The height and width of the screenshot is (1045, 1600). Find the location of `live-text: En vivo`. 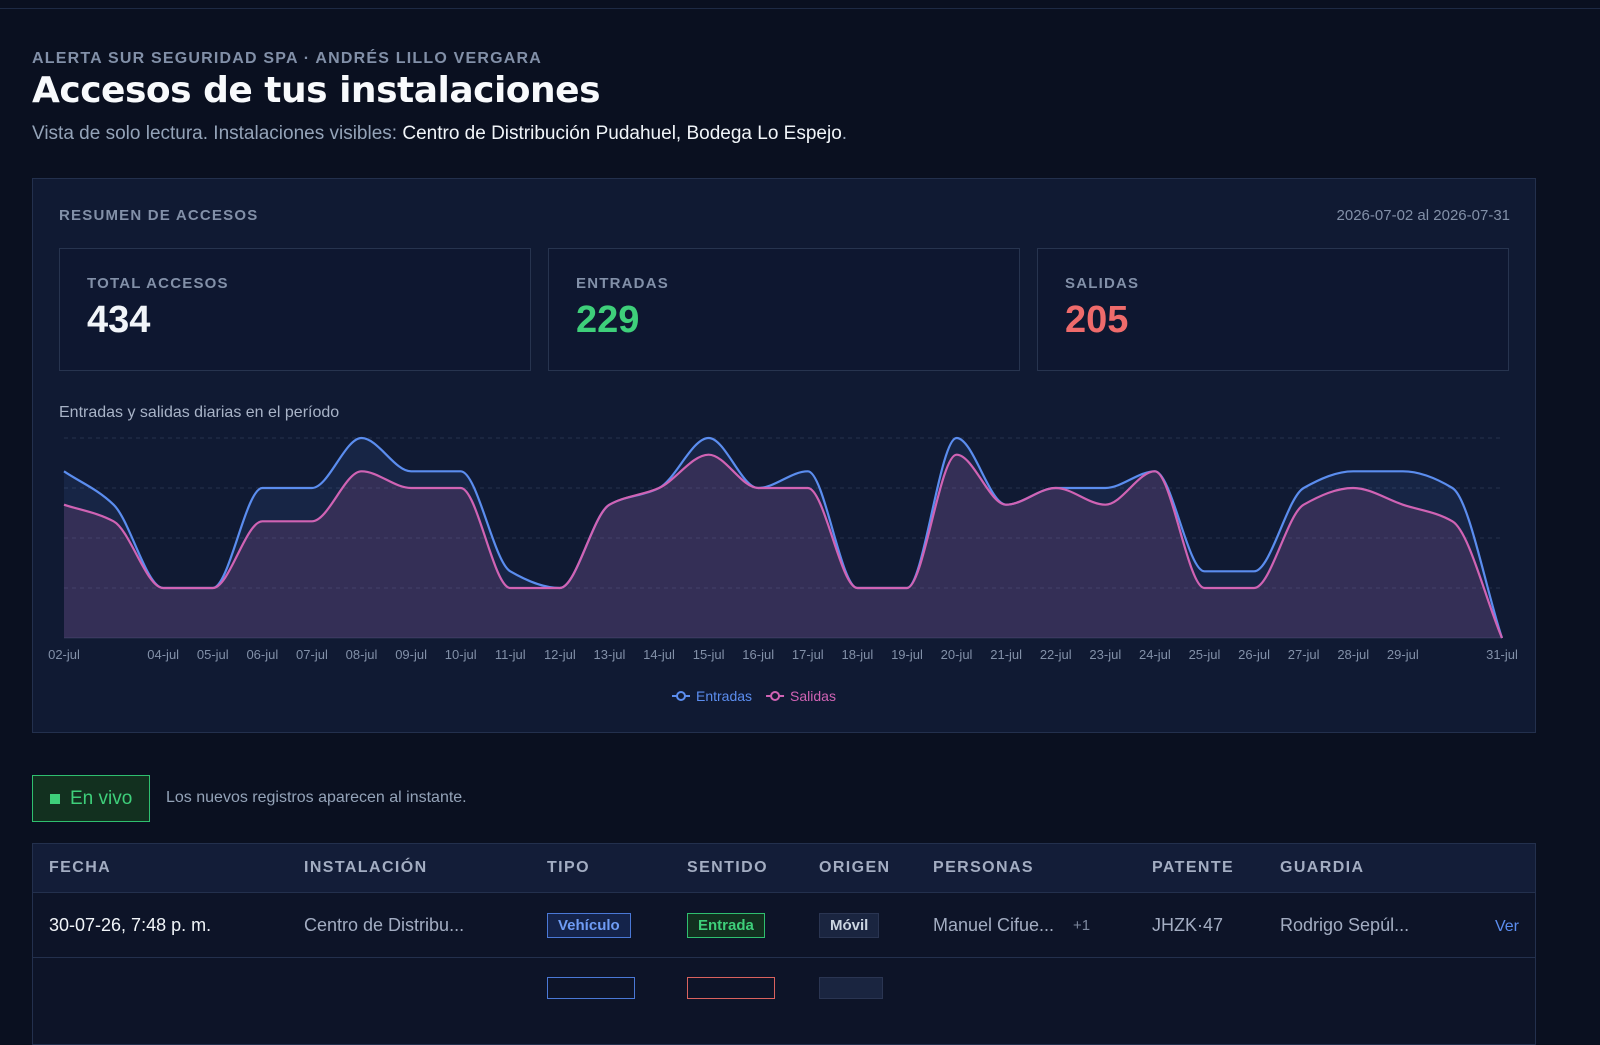

live-text: En vivo is located at coordinates (101, 798).